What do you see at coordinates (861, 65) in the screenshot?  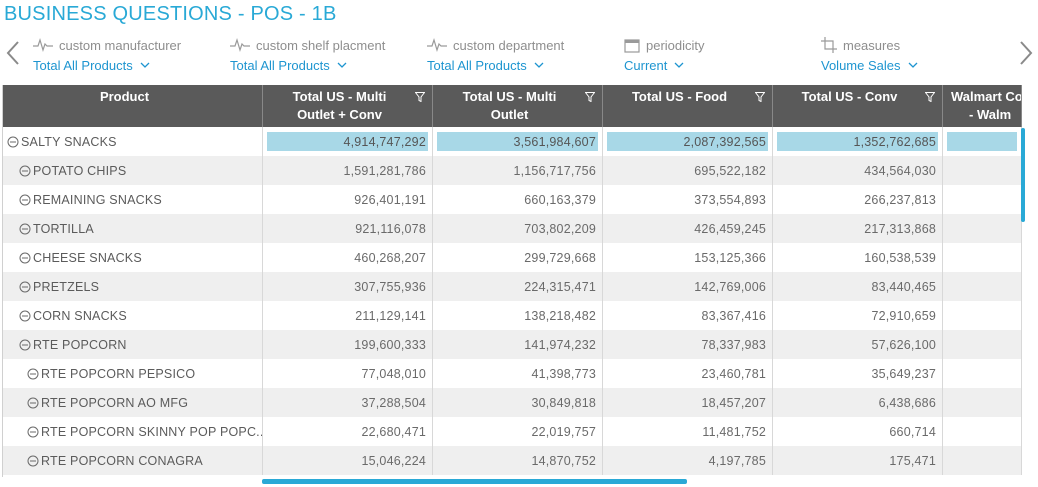 I see `filter-value: Volume Sales` at bounding box center [861, 65].